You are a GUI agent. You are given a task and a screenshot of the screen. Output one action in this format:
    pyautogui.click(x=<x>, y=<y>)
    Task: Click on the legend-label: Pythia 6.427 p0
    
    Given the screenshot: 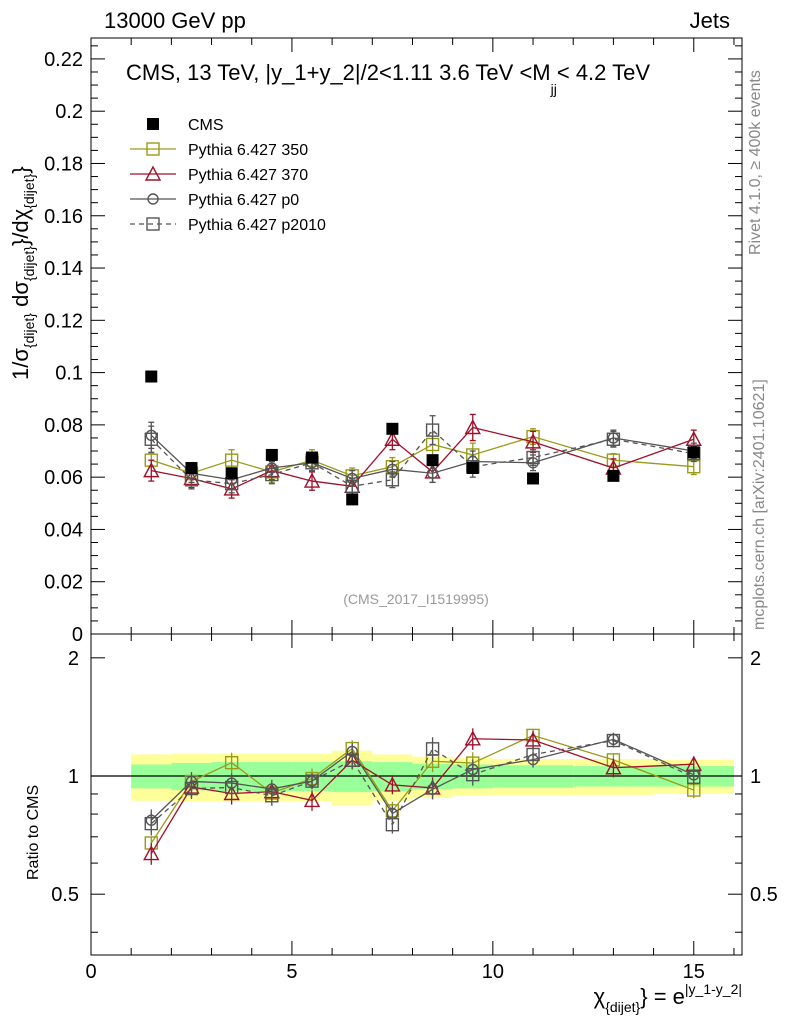 What is the action you would take?
    pyautogui.click(x=243, y=200)
    